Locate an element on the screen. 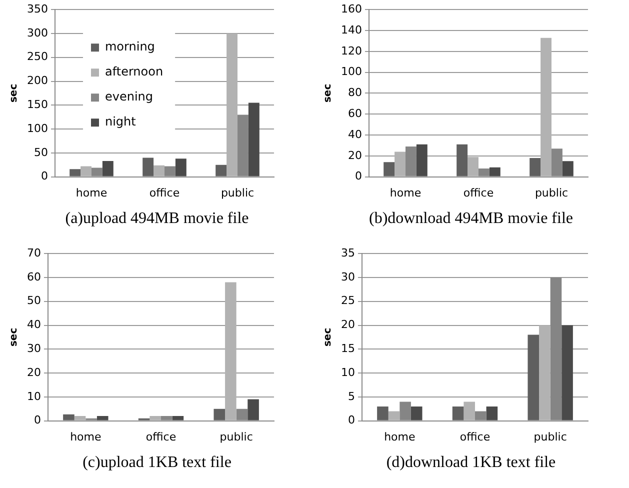  y-tick-label: 120 is located at coordinates (351, 51).